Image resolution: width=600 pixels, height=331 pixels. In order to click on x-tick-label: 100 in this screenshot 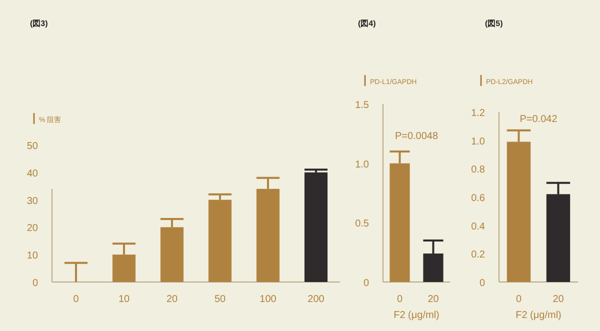, I will do `click(268, 299)`.